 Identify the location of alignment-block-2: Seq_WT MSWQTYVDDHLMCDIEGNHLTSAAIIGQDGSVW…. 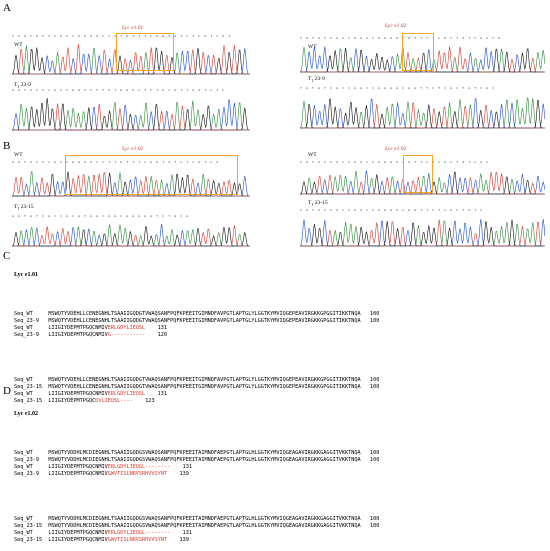
(196, 530).